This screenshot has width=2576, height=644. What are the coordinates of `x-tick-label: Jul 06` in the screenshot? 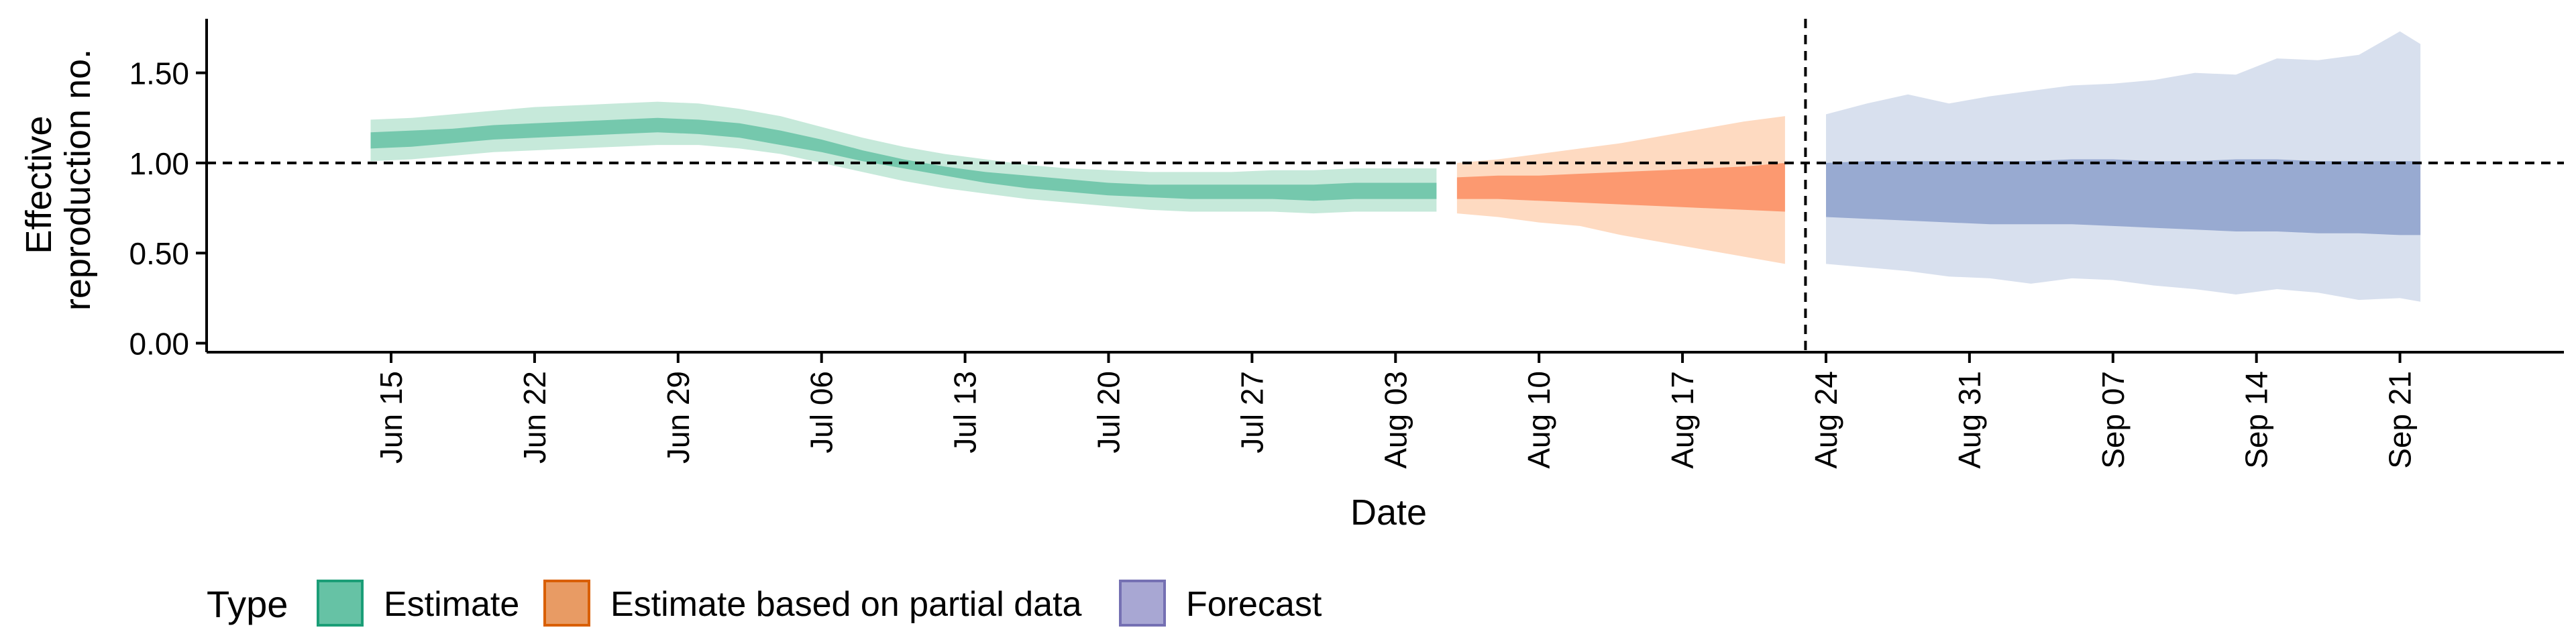 It's located at (821, 412).